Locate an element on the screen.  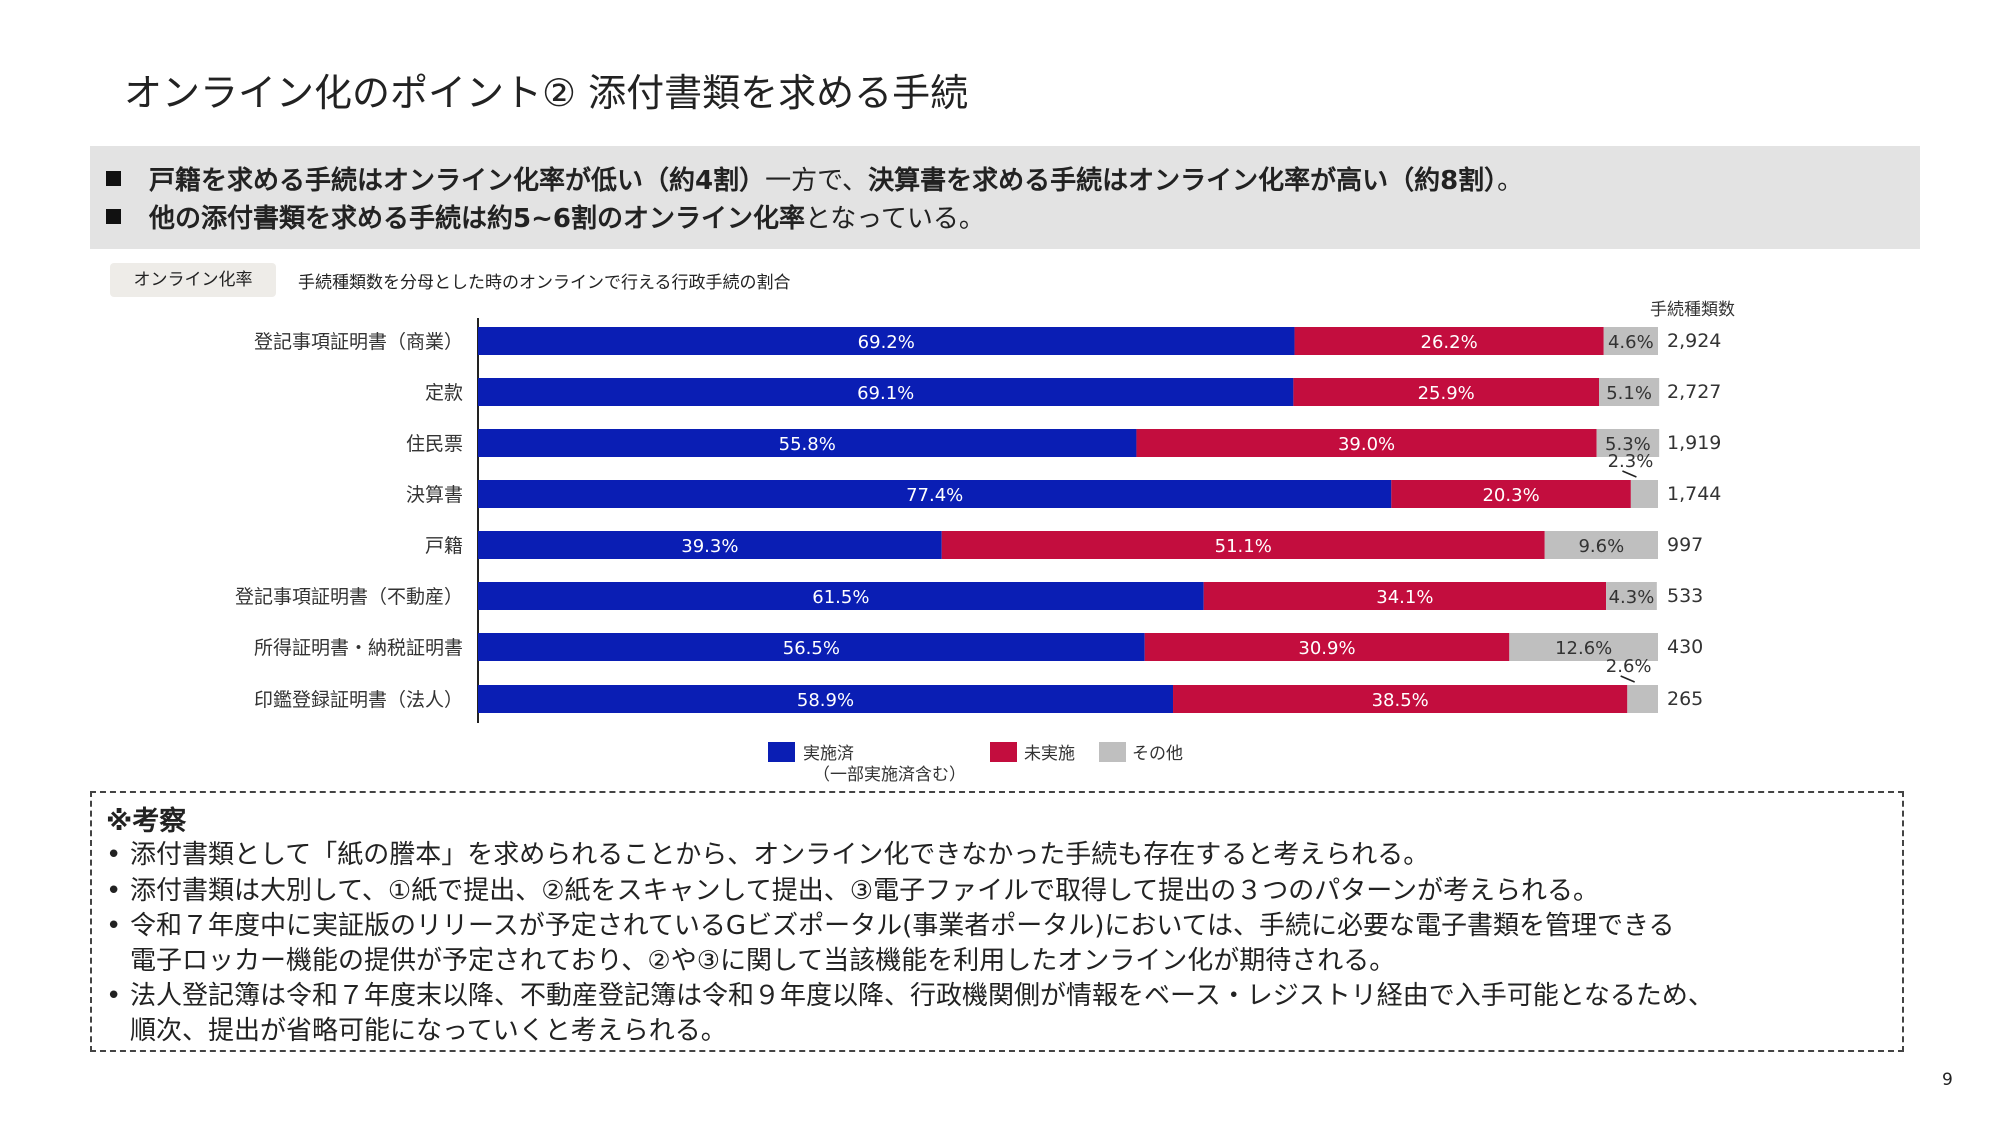
data-label: 58.9% is located at coordinates (825, 700).